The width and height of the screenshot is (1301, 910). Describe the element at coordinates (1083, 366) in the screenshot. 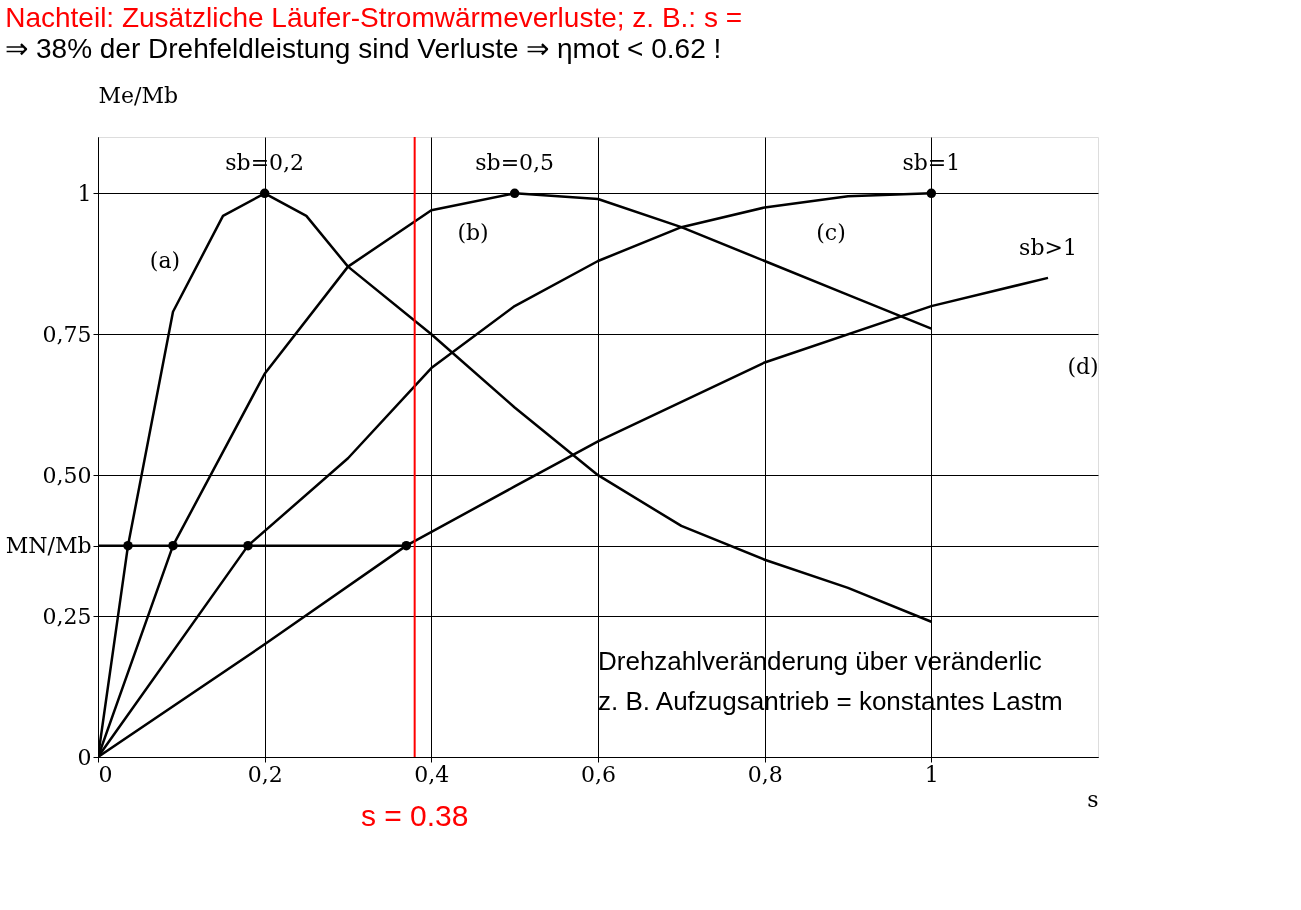

I see `annotation: (d)` at that location.